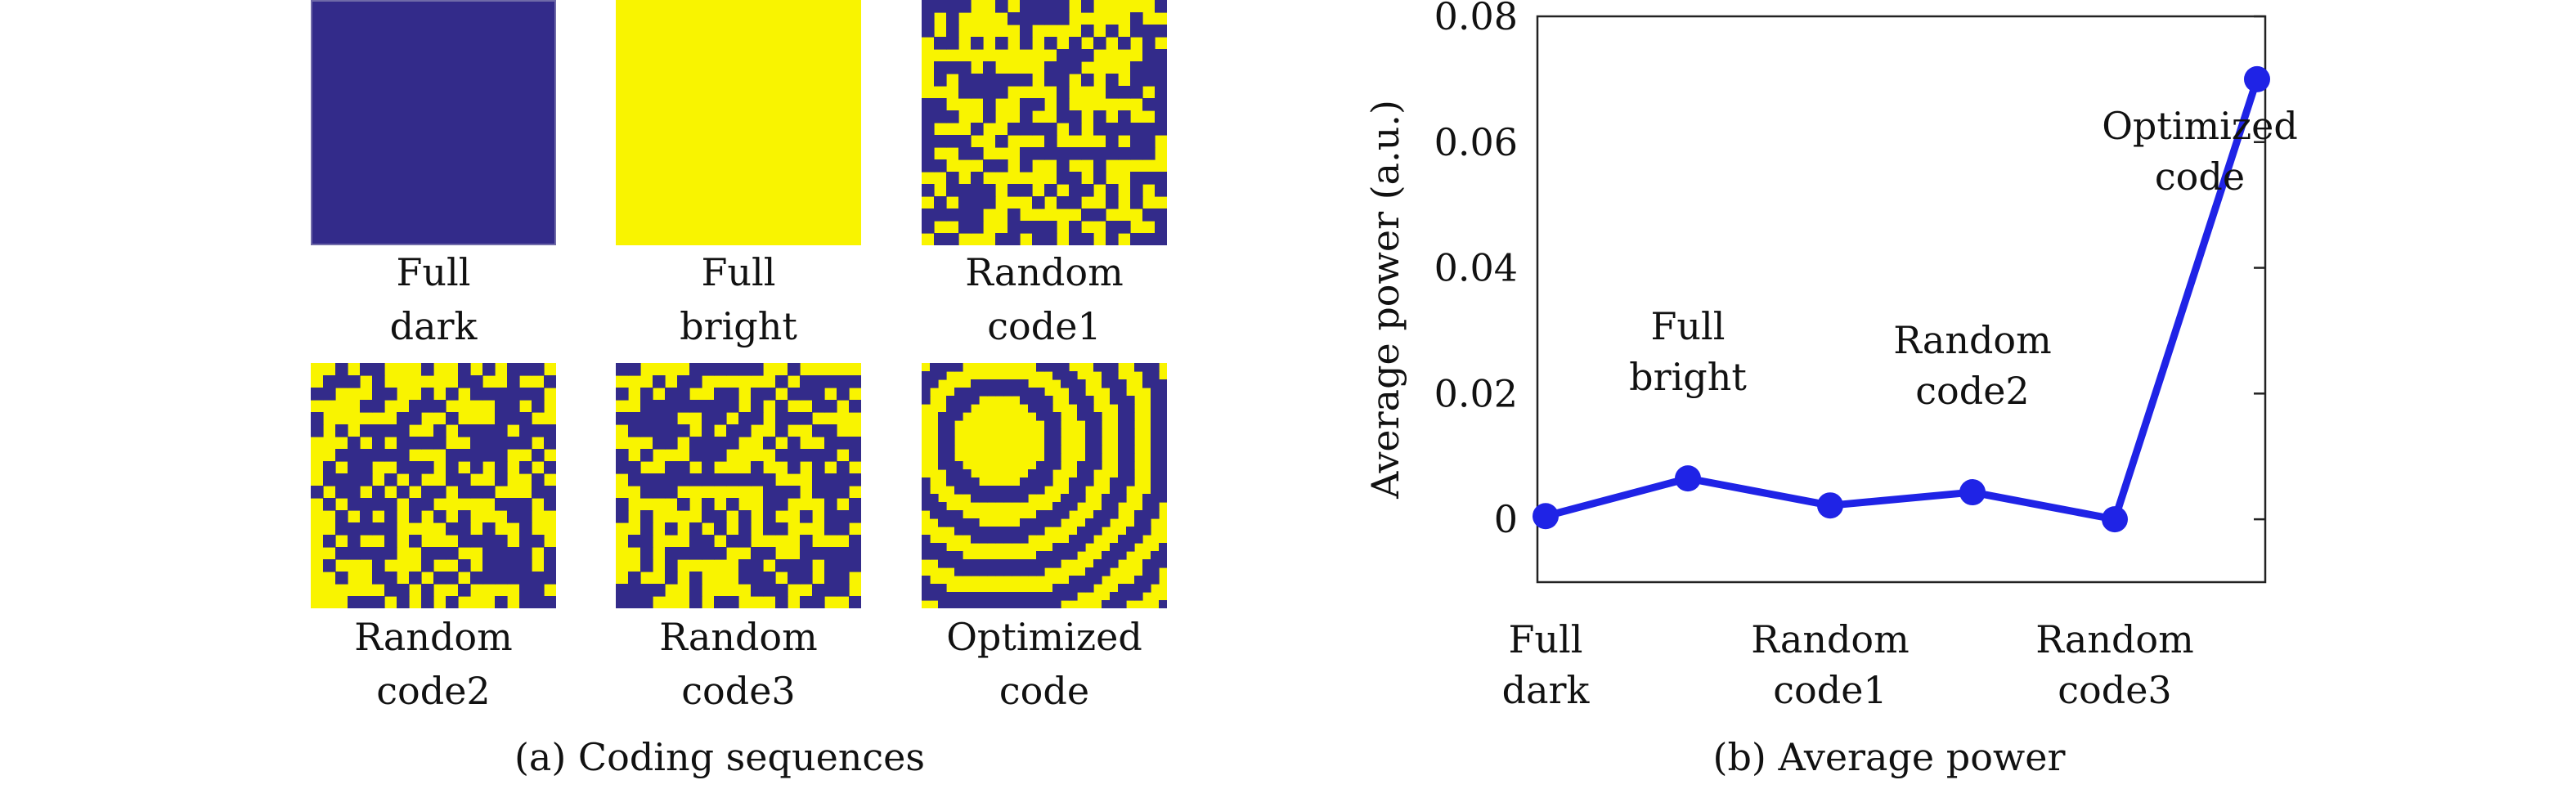  I want to click on tile-label-full-dark: Full dark, so click(433, 299).